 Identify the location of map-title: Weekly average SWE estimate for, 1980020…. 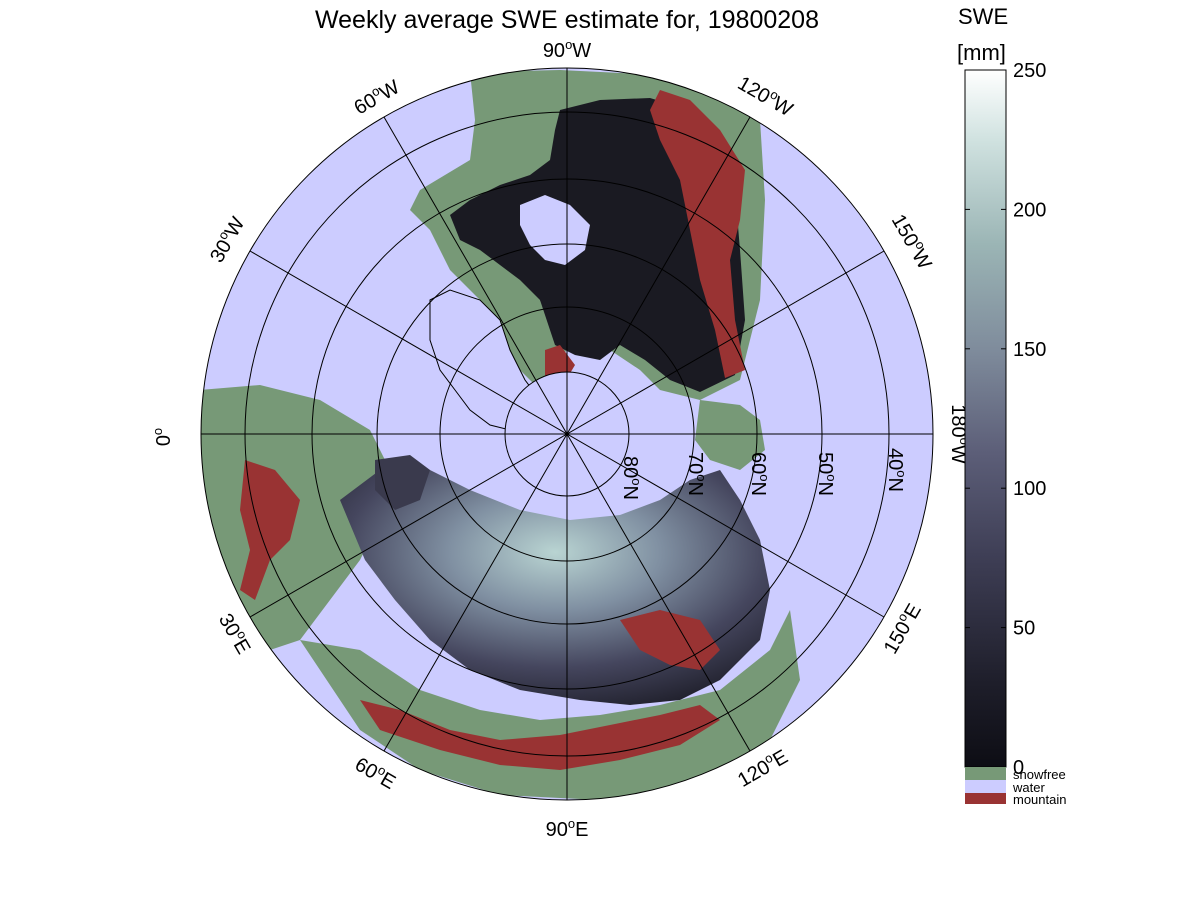
(567, 20).